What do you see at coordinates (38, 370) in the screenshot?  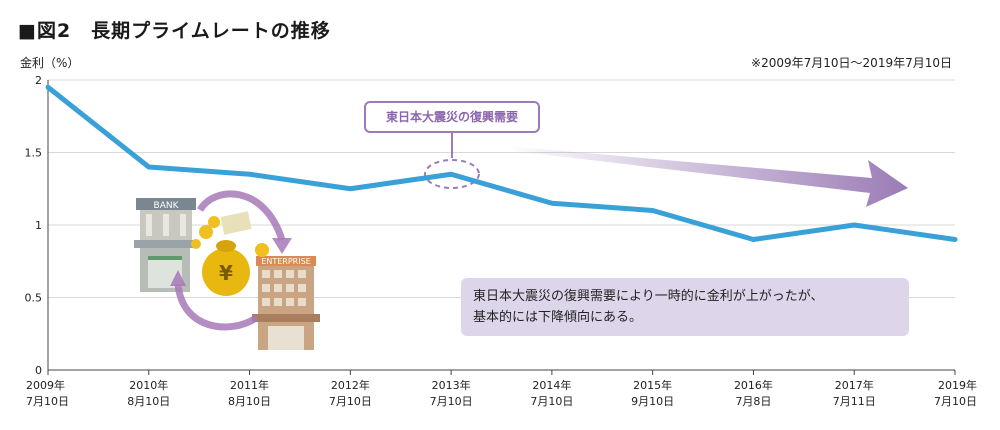 I see `y-tick-label-0: 0` at bounding box center [38, 370].